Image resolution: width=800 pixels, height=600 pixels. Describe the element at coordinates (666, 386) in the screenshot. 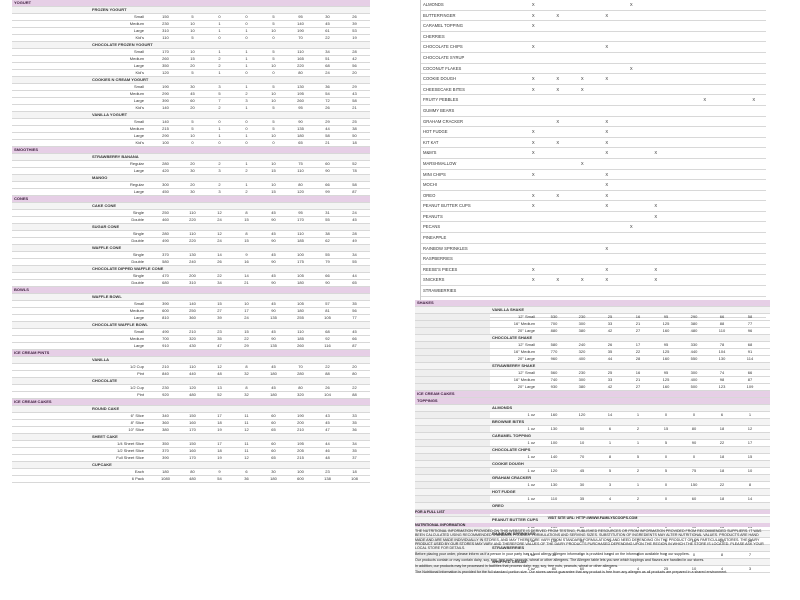

I see `cell: 160` at that location.